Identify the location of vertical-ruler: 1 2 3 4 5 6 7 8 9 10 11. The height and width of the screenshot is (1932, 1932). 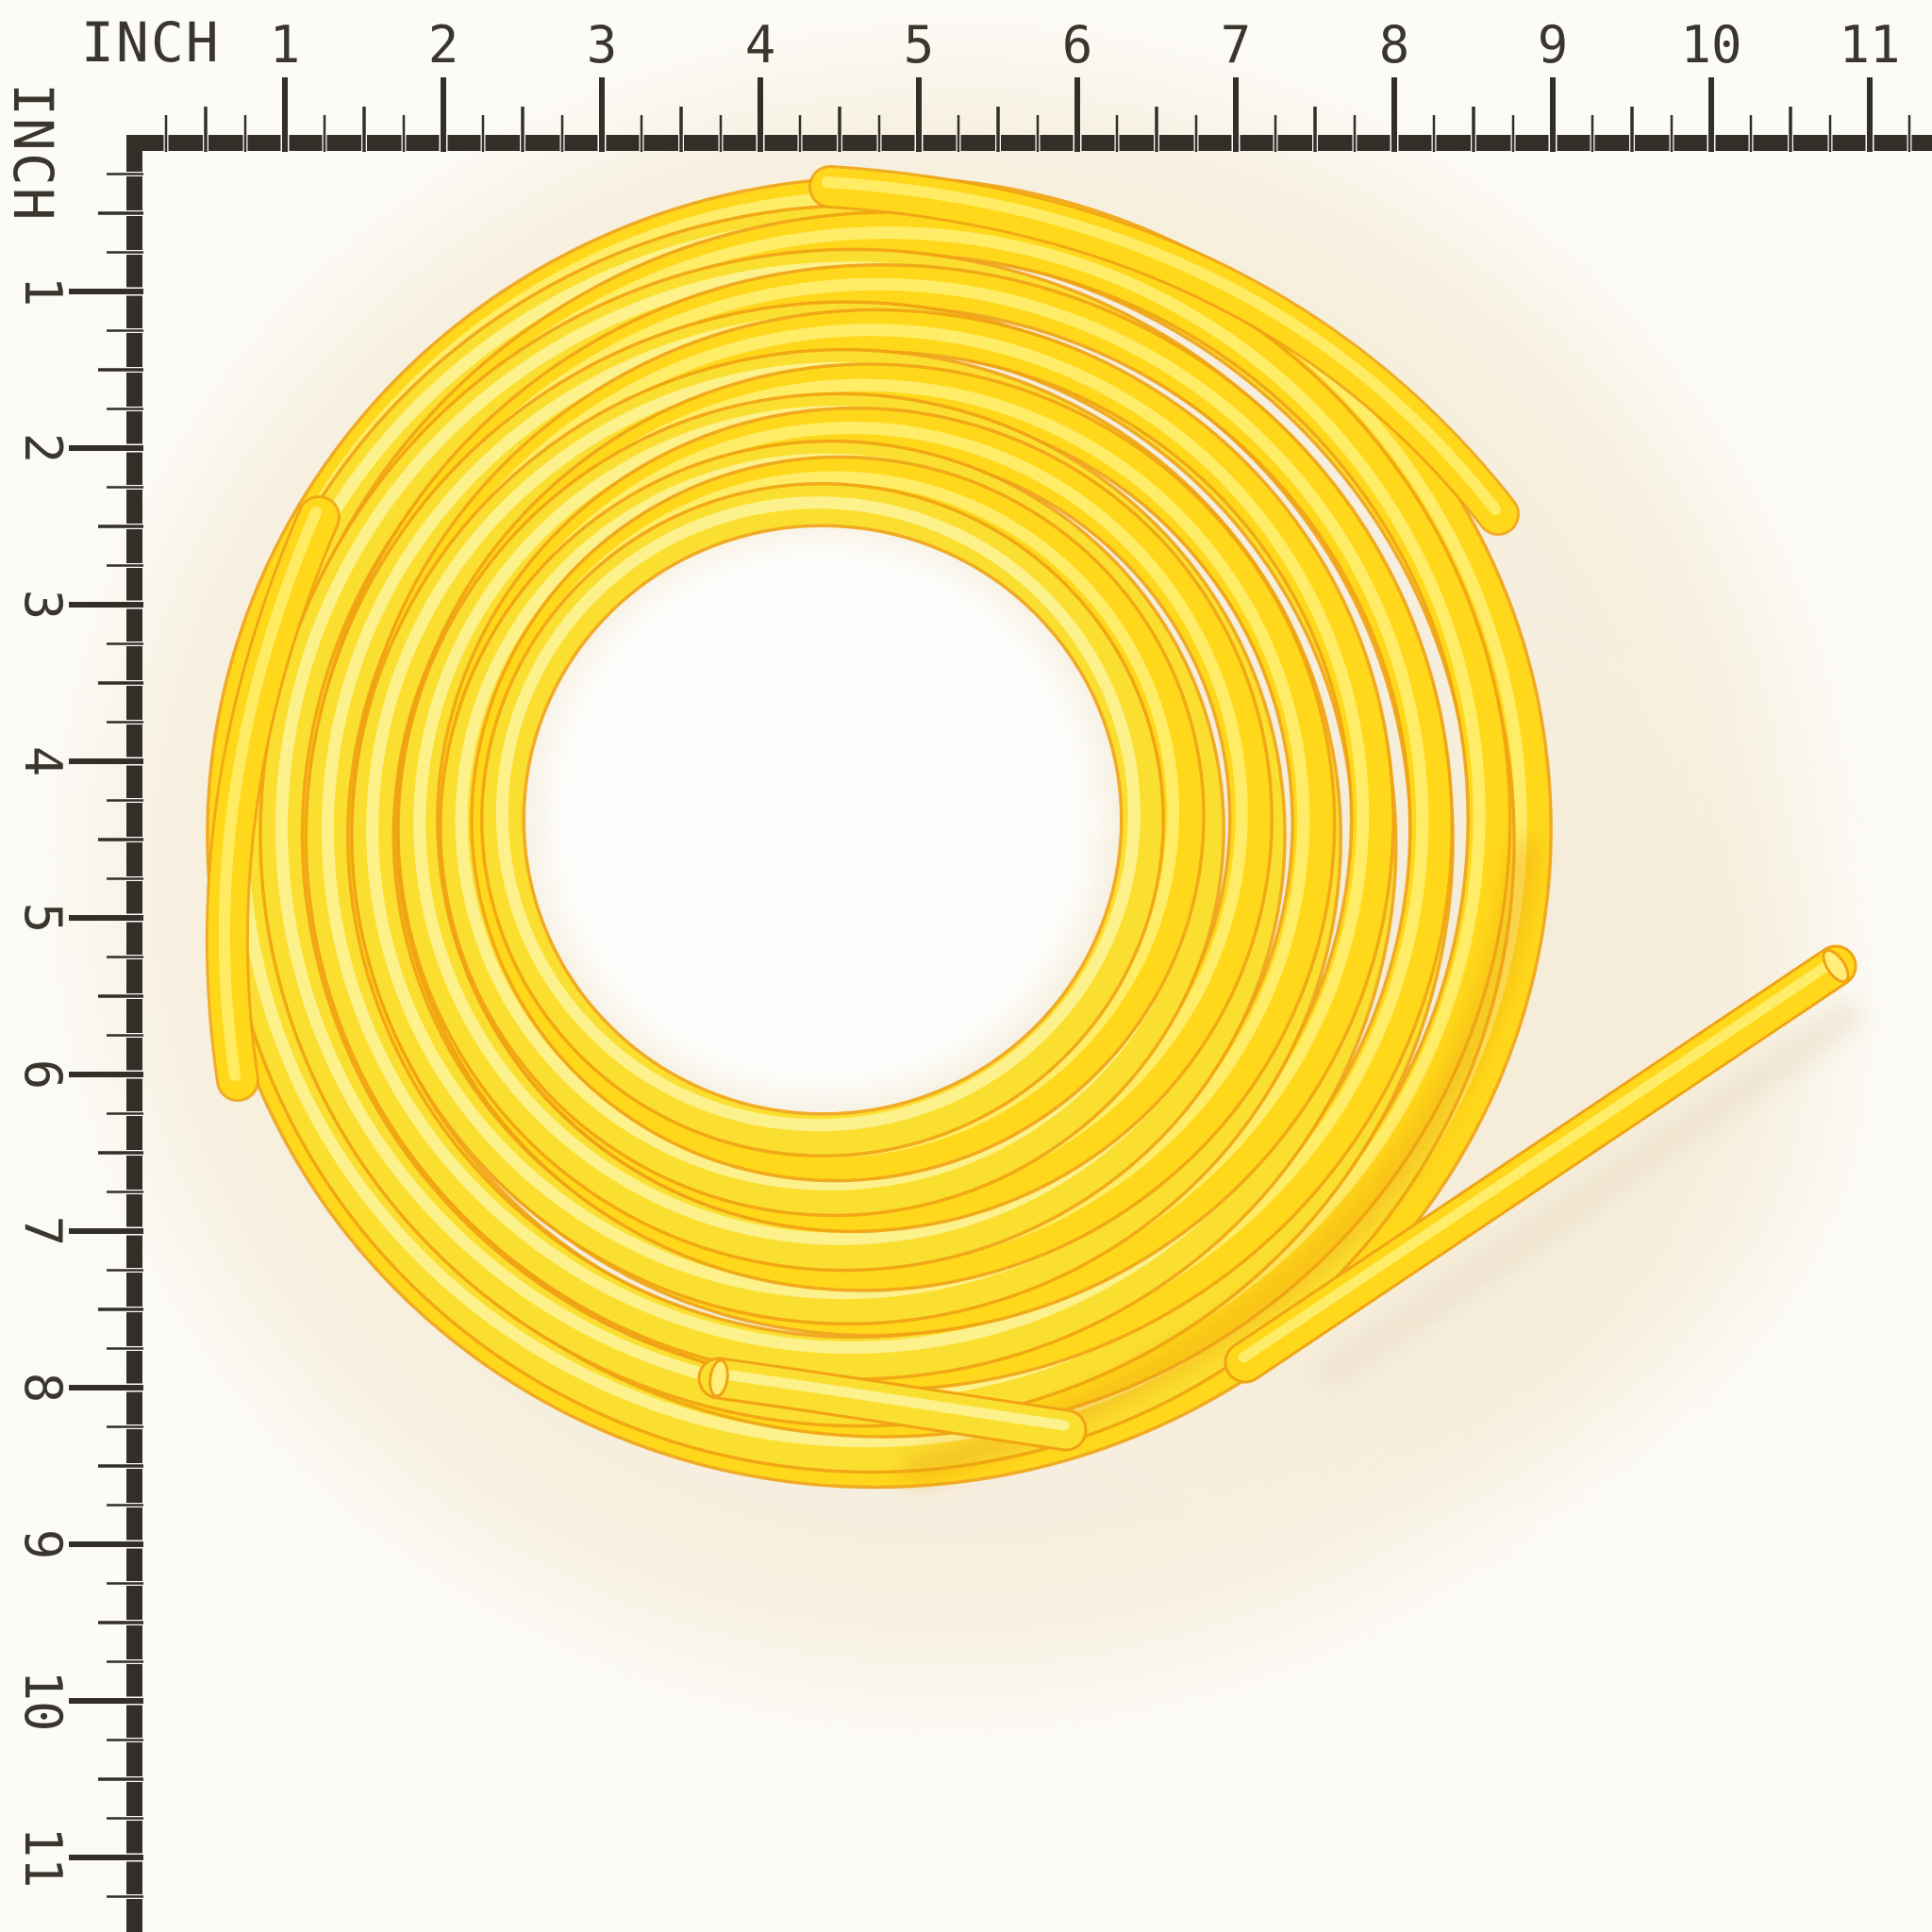
(78, 1033).